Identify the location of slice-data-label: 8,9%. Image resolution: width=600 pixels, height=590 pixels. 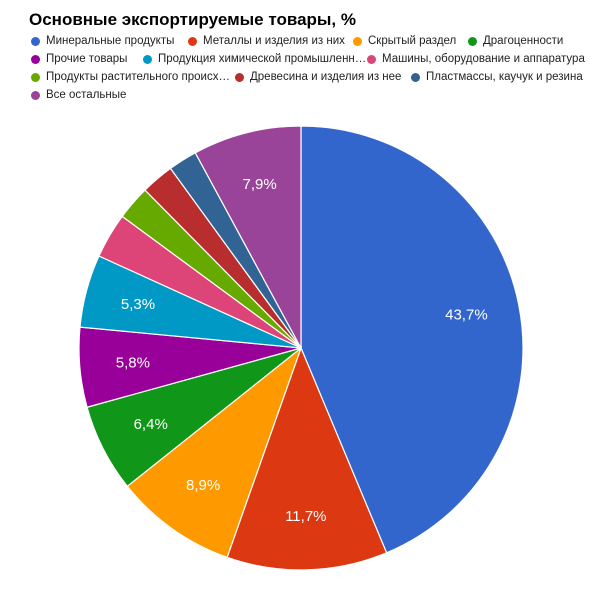
(203, 485).